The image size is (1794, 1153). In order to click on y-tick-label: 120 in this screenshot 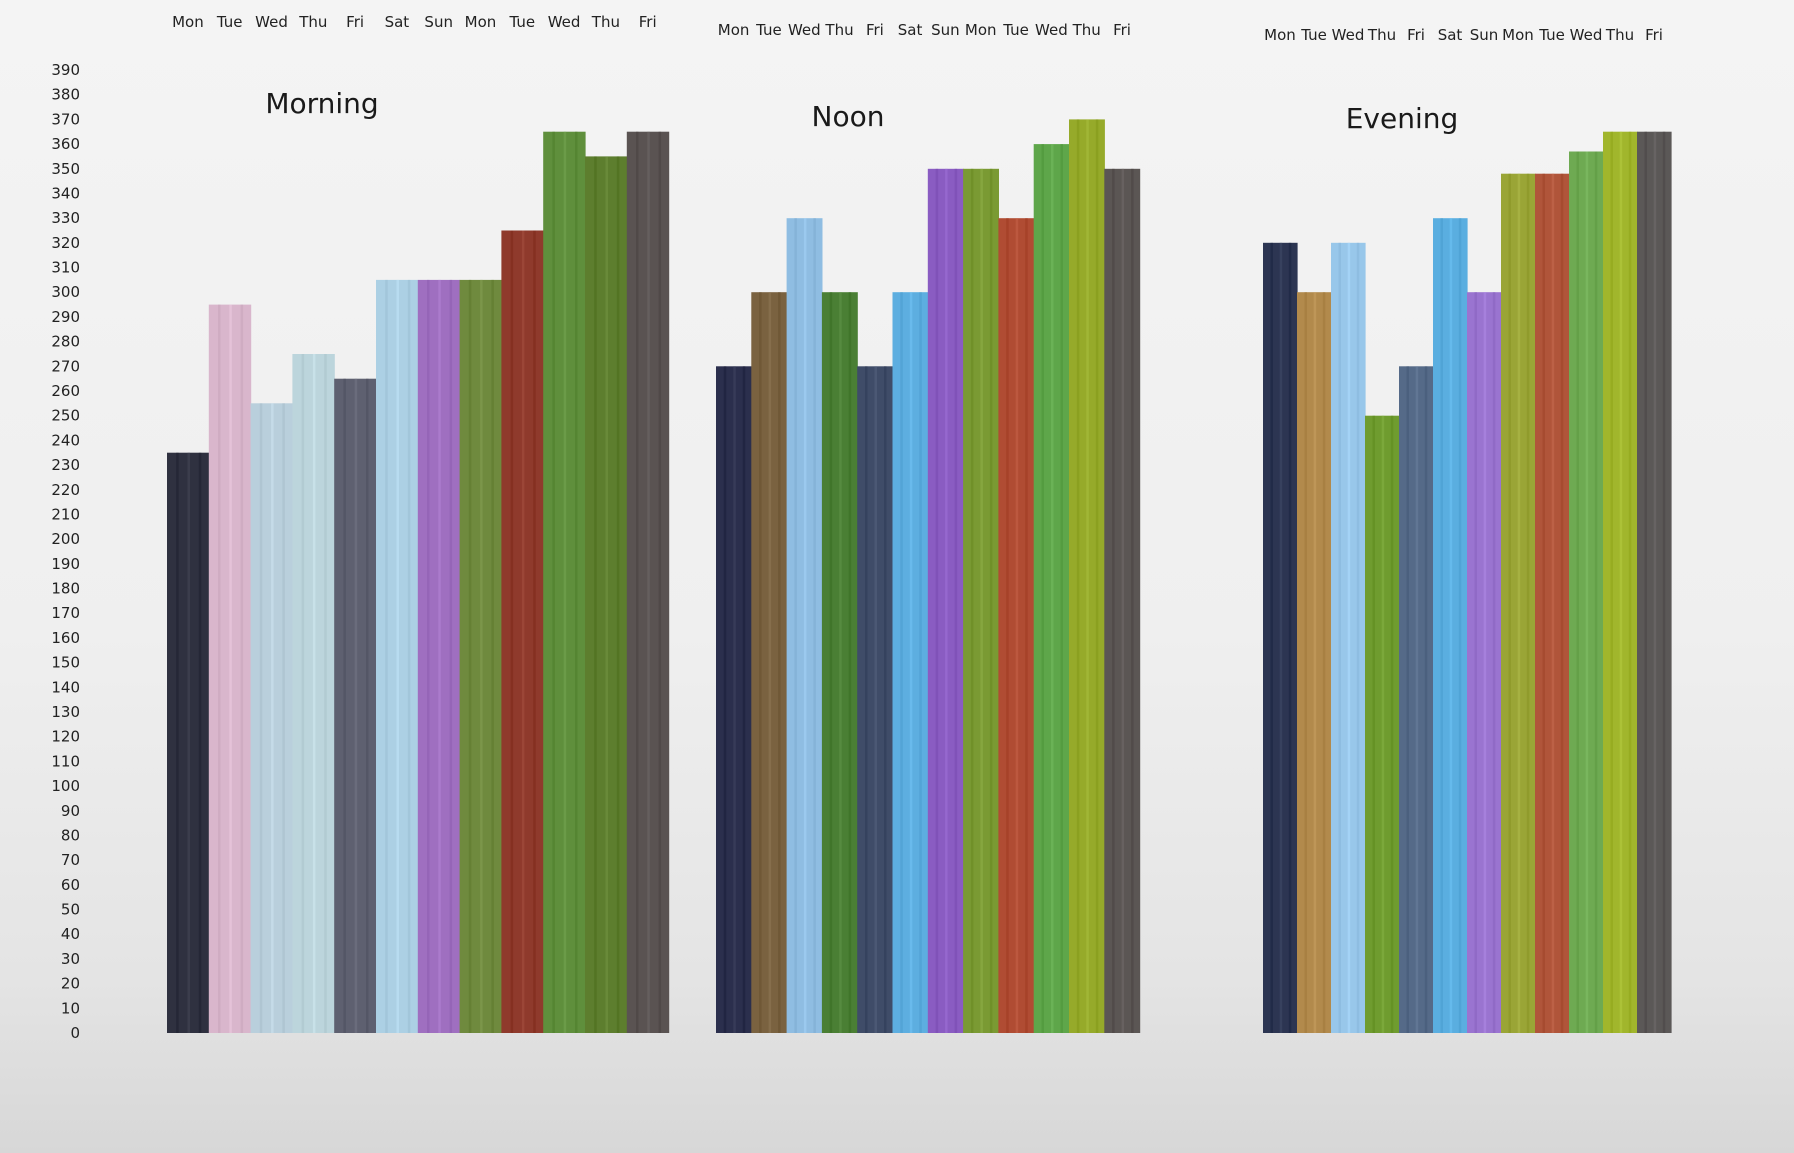, I will do `click(65, 737)`.